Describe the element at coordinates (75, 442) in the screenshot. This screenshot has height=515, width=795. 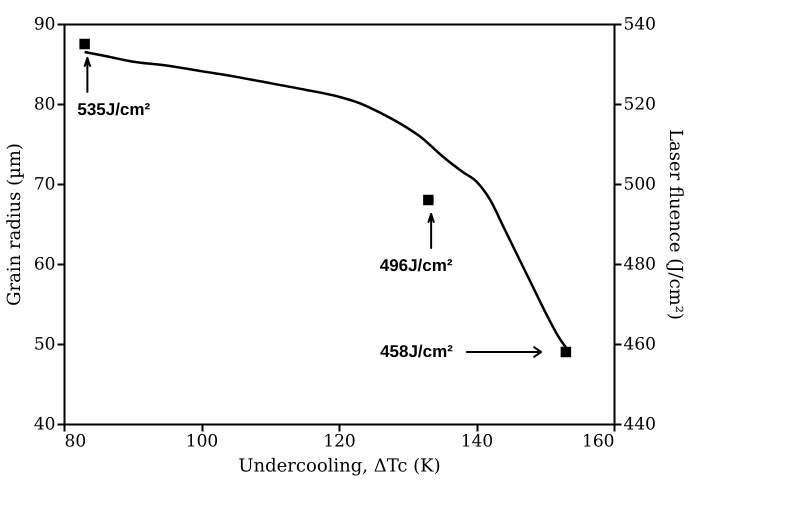
I see `x-tick-label: 80` at that location.